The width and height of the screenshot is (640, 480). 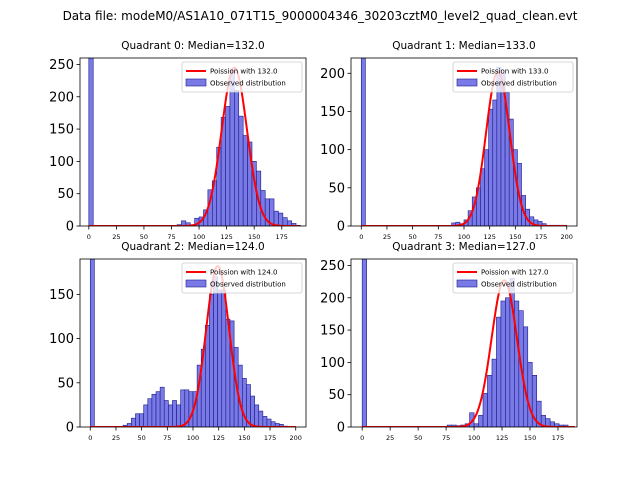 What do you see at coordinates (61, 97) in the screenshot?
I see `y-tick-label: 200` at bounding box center [61, 97].